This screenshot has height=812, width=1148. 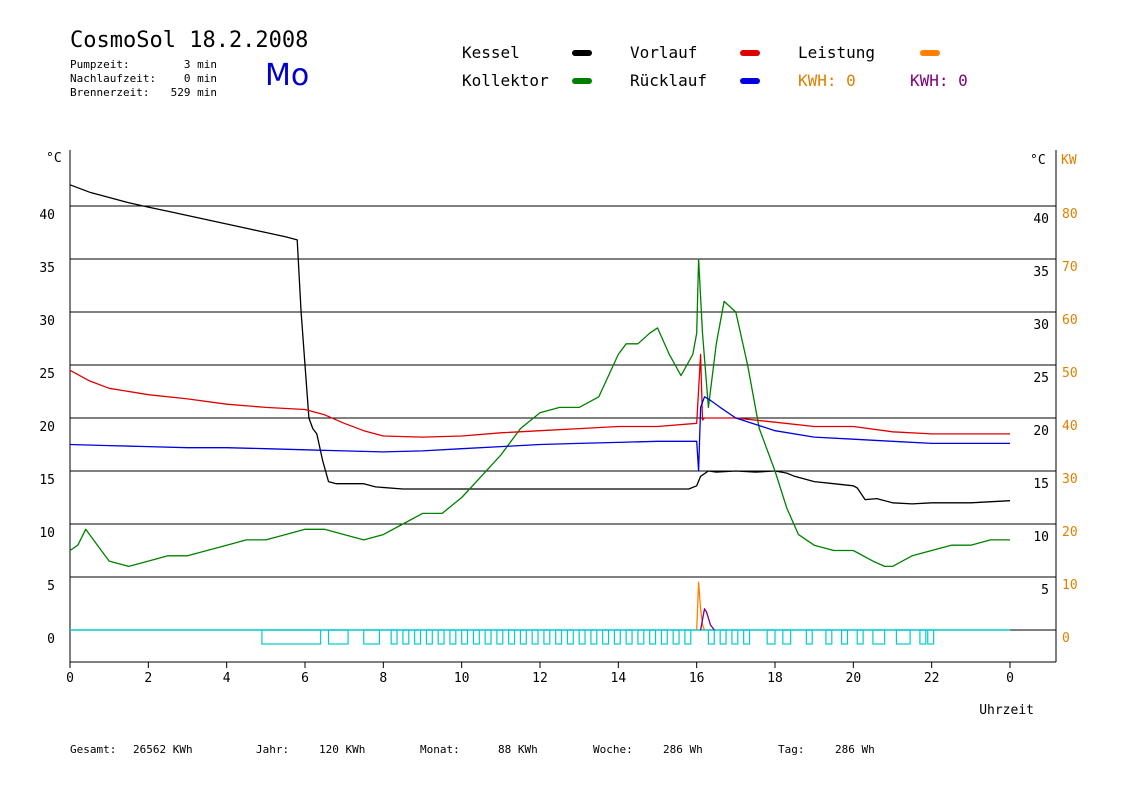 I want to click on weekday-label: Mo, so click(x=287, y=75).